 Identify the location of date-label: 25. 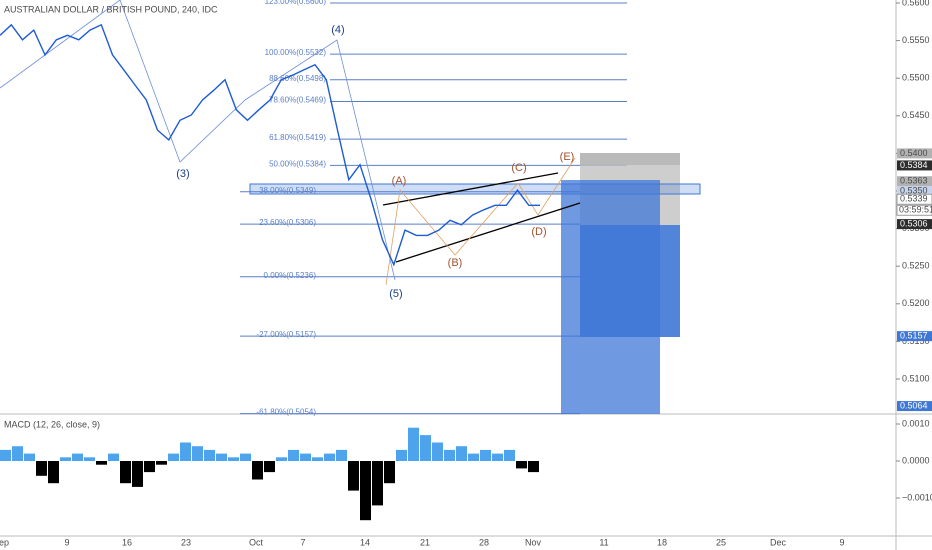
(721, 542).